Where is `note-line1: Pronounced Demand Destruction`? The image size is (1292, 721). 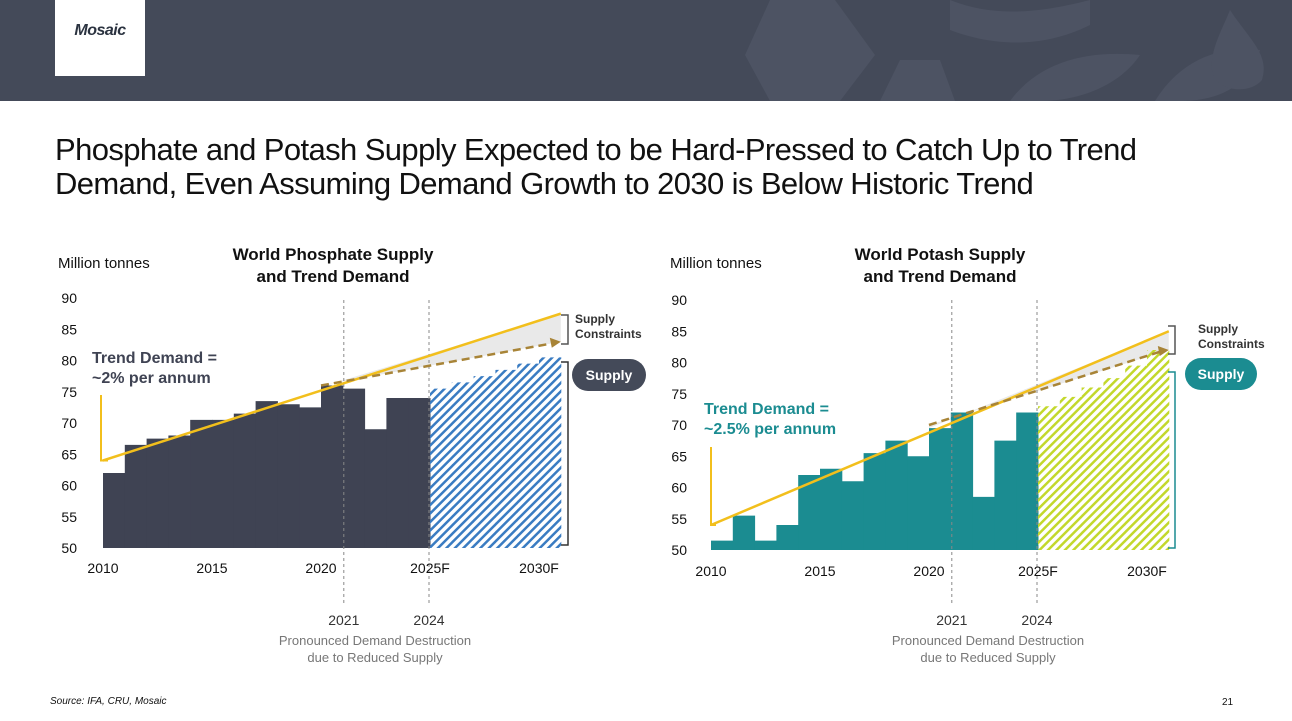
note-line1: Pronounced Demand Destruction is located at coordinates (988, 640).